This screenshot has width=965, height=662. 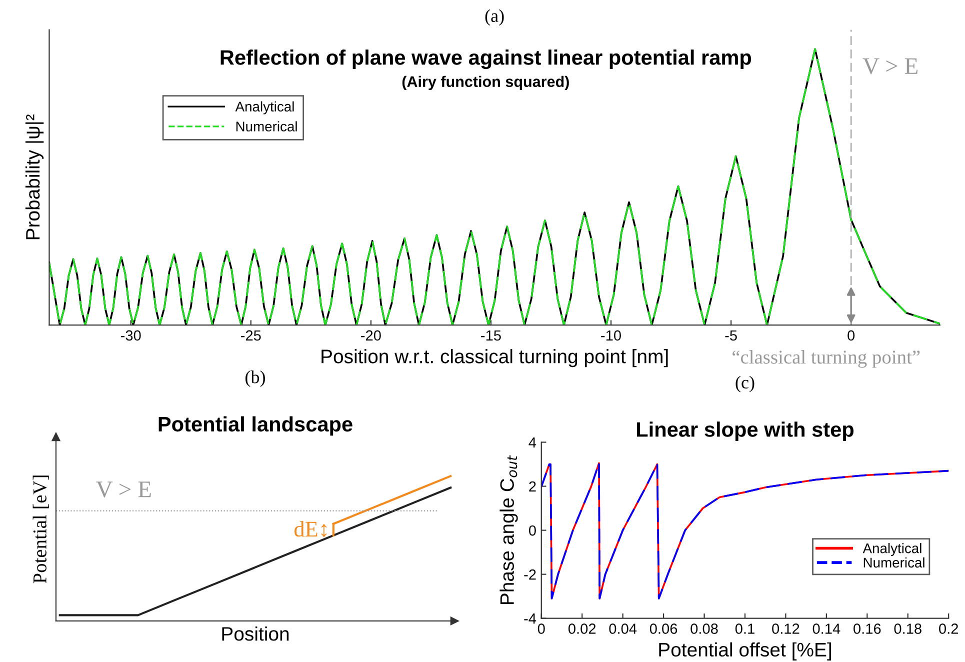 What do you see at coordinates (509, 529) in the screenshot?
I see `y-axis-title: Phase angle C$_{out}$` at bounding box center [509, 529].